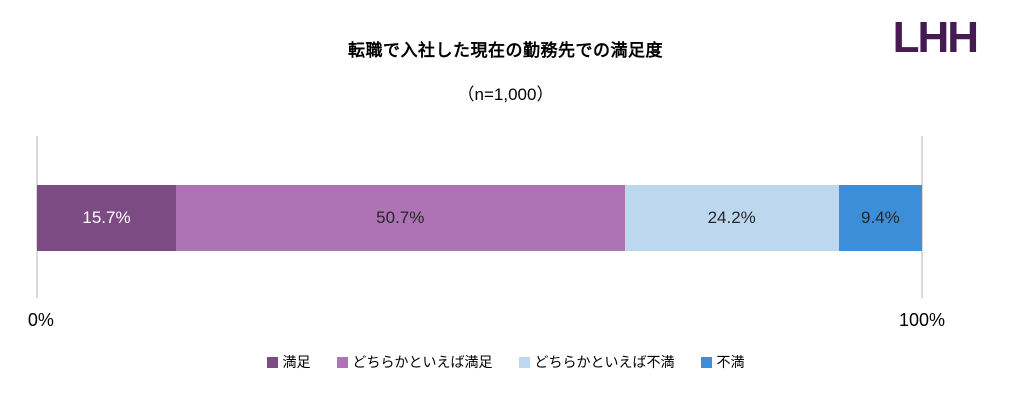  I want to click on legend-item-satisfied: 満足, so click(288, 362).